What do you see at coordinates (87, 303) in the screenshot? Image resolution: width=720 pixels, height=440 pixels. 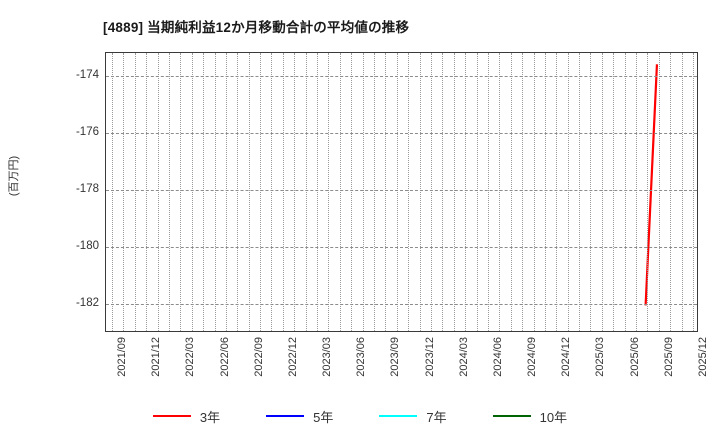 I see `y-axis-tick-label: -182` at bounding box center [87, 303].